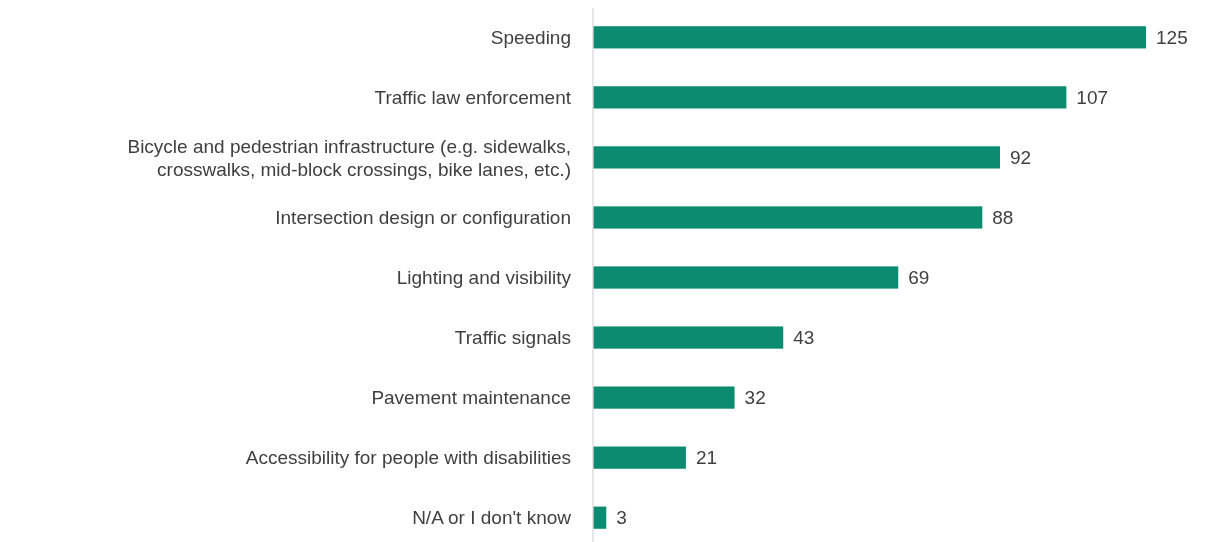 The height and width of the screenshot is (542, 1210). What do you see at coordinates (755, 398) in the screenshot?
I see `data-label: 32` at bounding box center [755, 398].